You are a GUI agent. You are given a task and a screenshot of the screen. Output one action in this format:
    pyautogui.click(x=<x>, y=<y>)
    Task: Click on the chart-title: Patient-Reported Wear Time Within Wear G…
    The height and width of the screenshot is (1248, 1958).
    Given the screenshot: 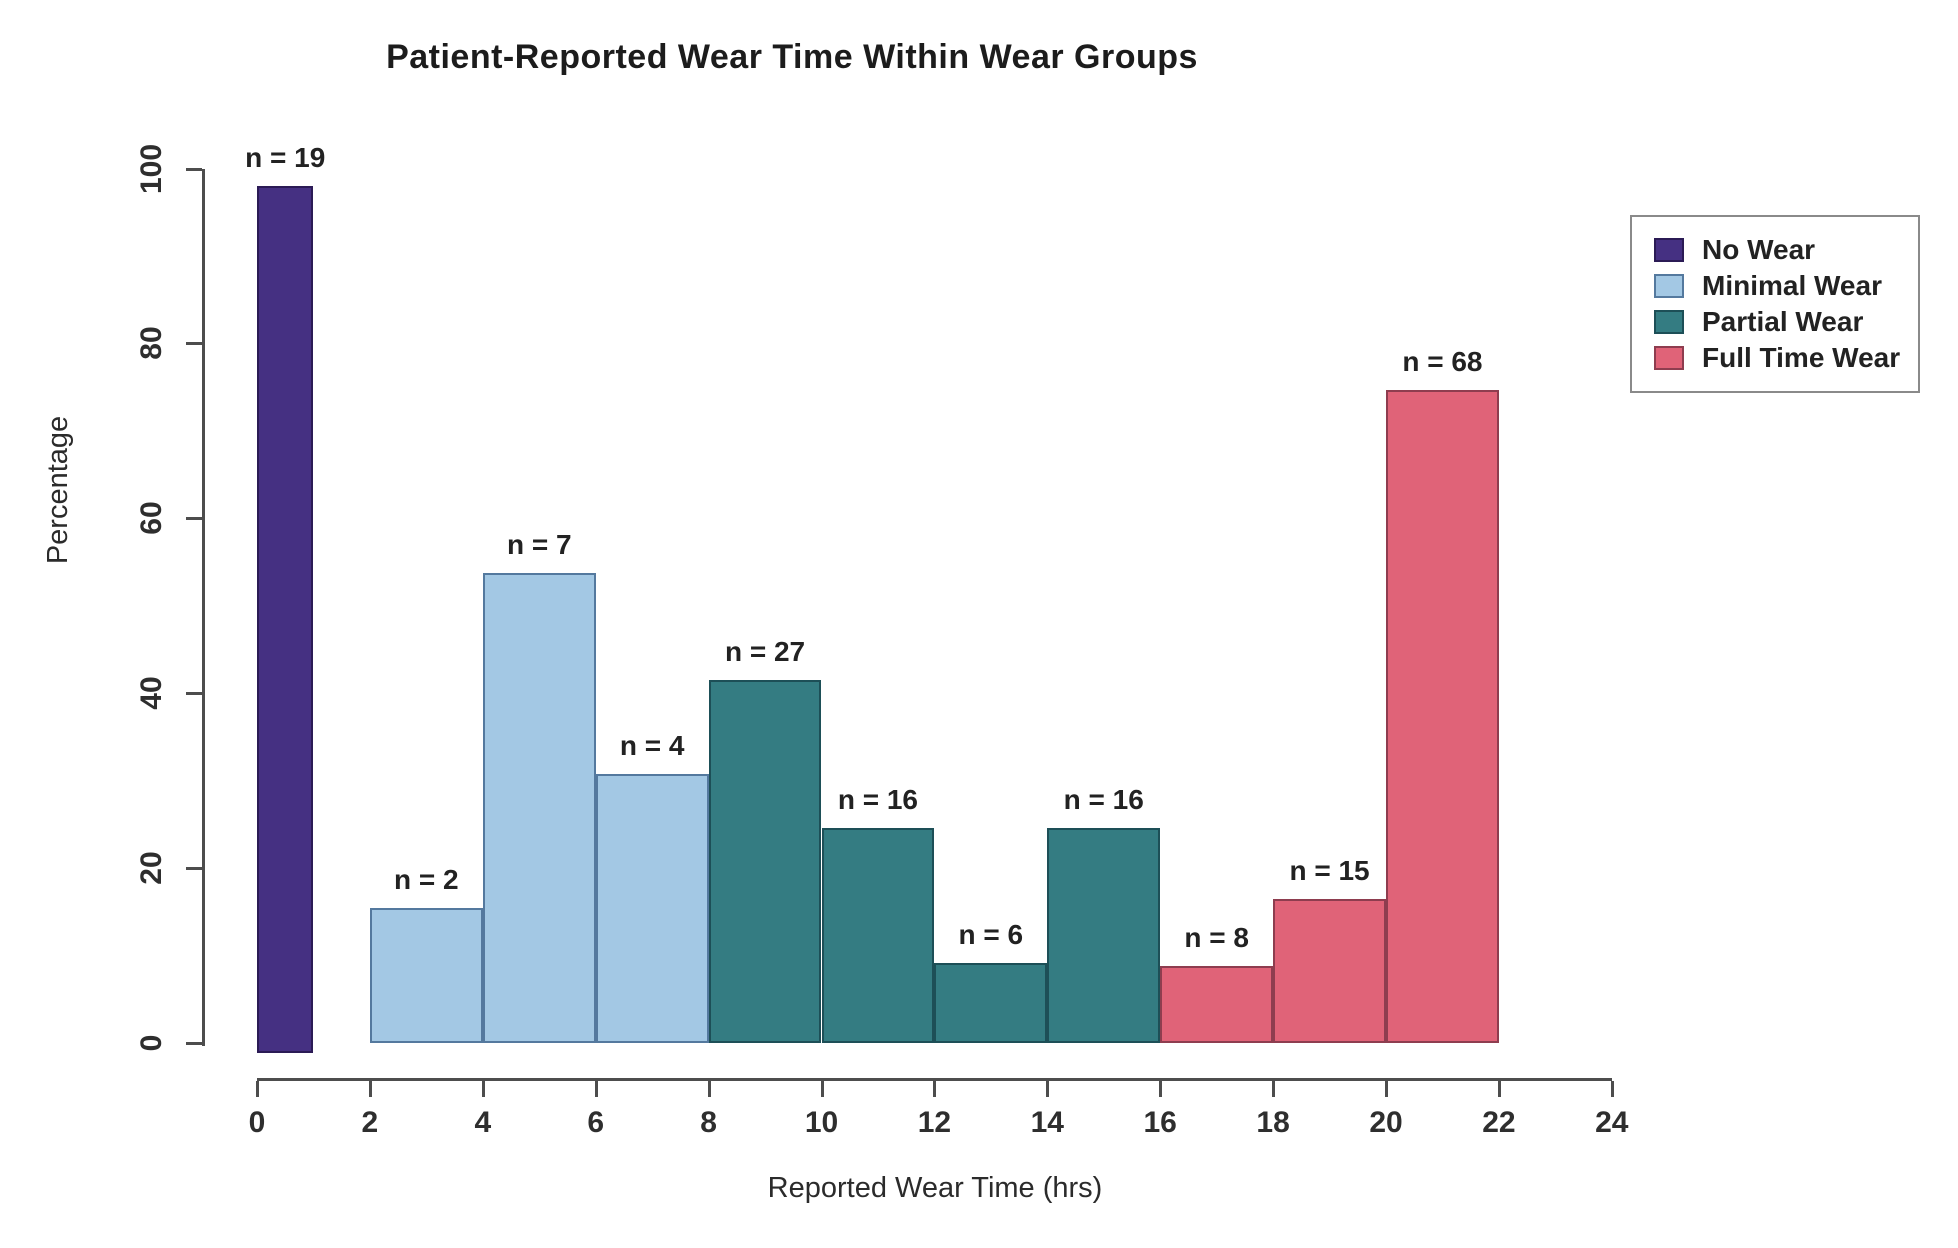 What is the action you would take?
    pyautogui.click(x=792, y=57)
    